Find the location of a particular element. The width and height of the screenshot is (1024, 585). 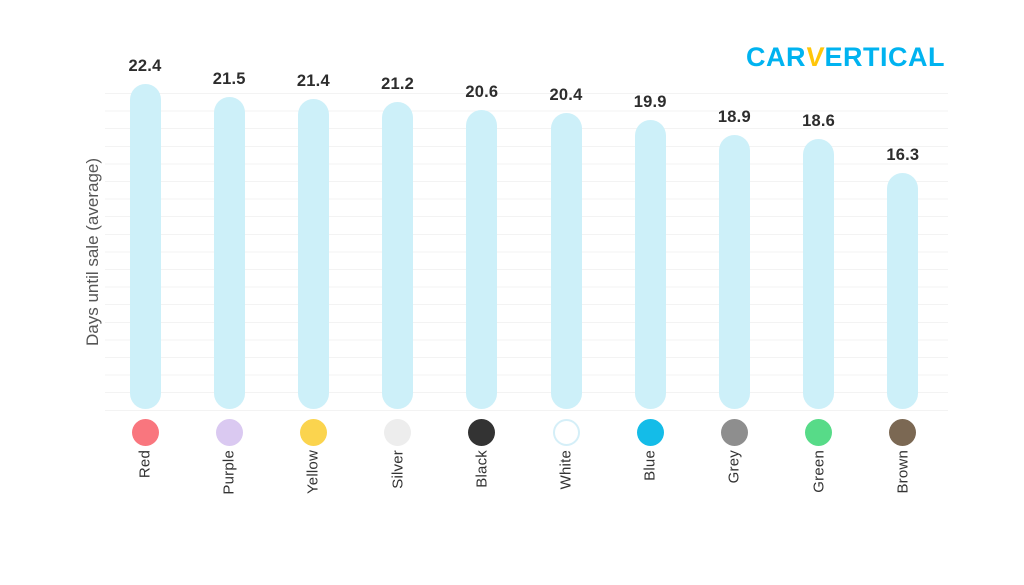

color-swatch-purple is located at coordinates (229, 432).